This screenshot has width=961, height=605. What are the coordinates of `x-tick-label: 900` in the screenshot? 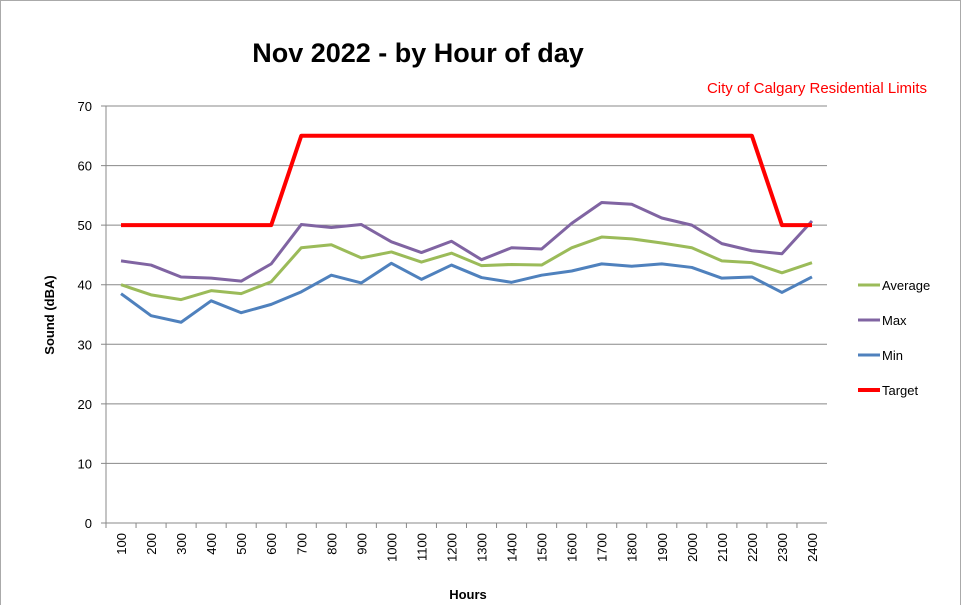 It's located at (361, 544).